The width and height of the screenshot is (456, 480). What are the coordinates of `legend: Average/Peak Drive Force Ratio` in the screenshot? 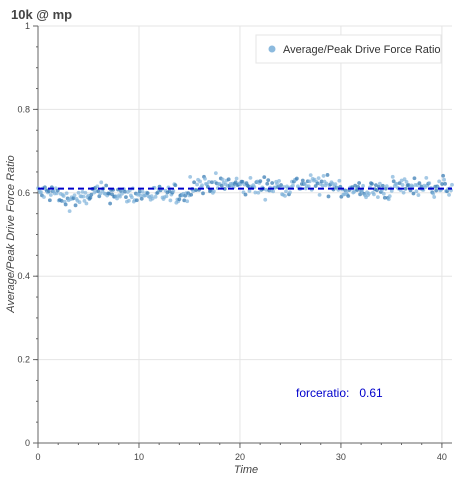 It's located at (348, 49).